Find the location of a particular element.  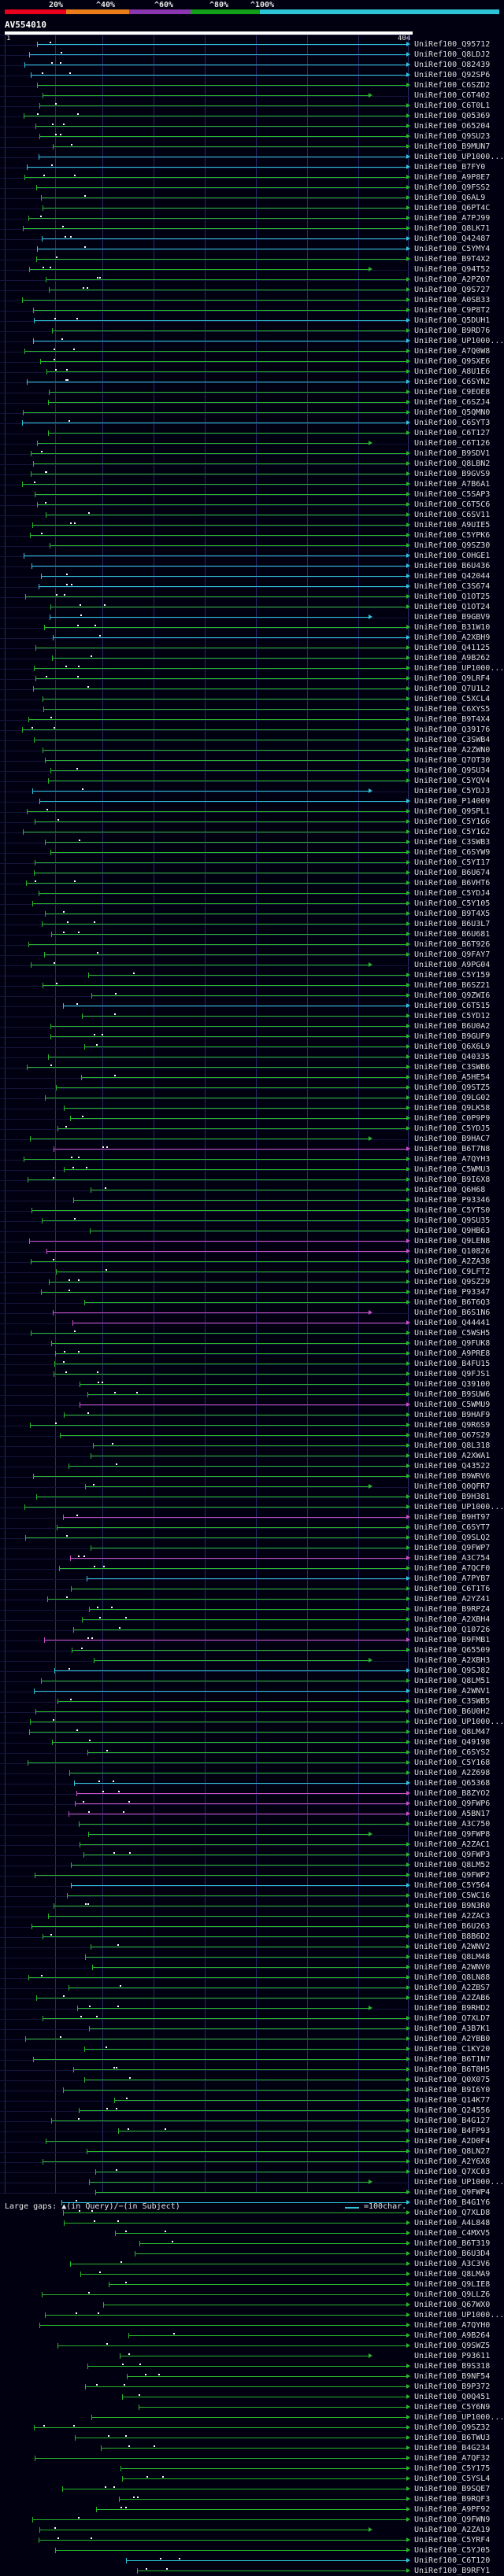

hit-id-link: UniRef100_Q9FWP2 is located at coordinates (452, 1875).